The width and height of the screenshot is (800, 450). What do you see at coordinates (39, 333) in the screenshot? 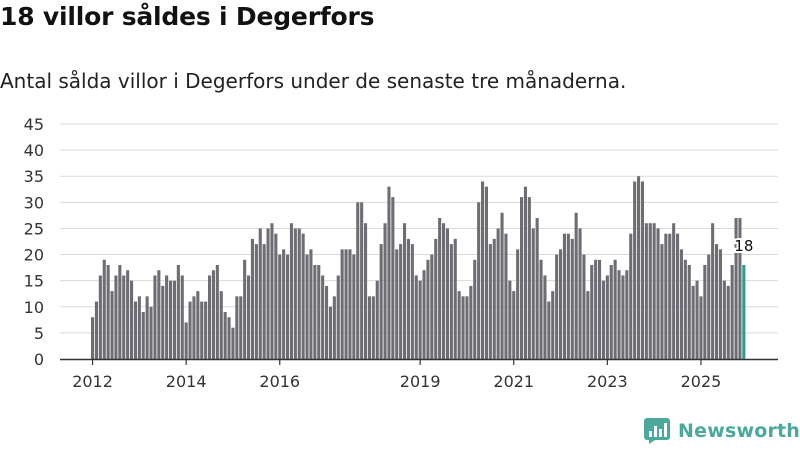
I see `y-tick-label: 5` at bounding box center [39, 333].